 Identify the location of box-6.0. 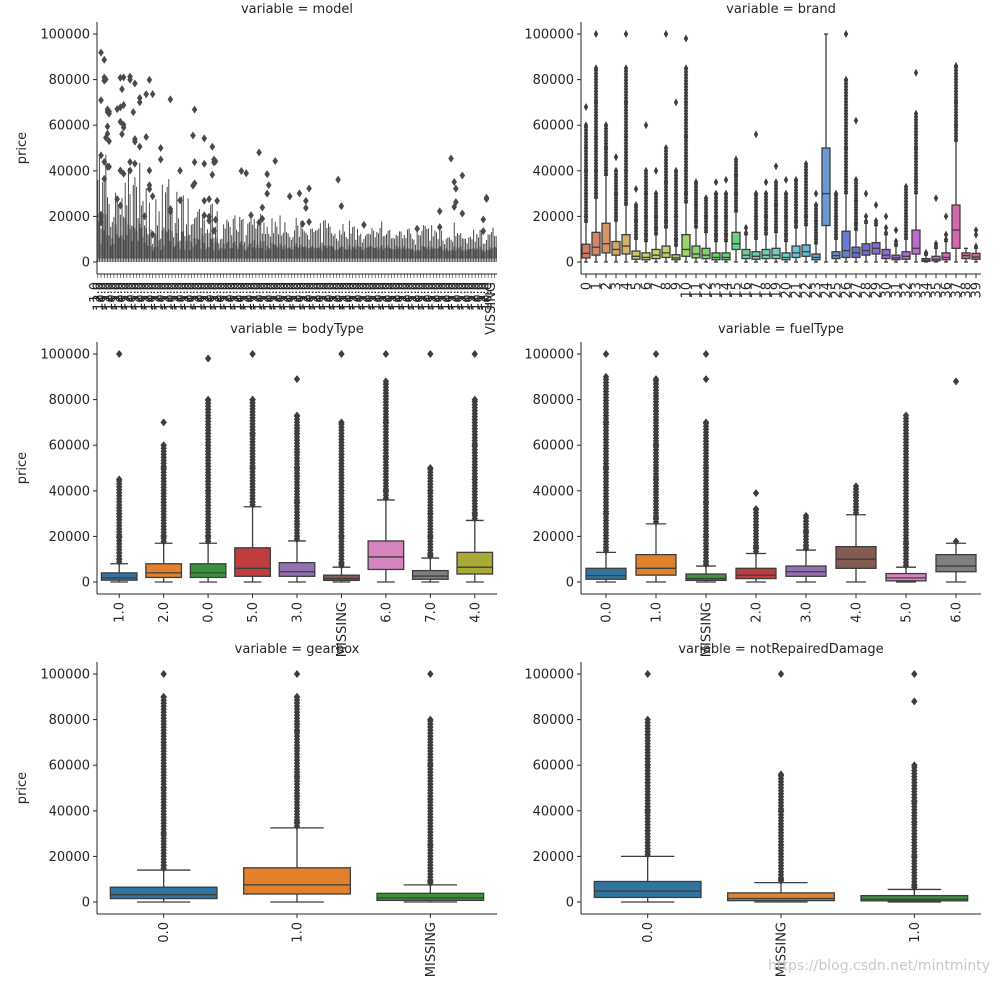
(386, 466).